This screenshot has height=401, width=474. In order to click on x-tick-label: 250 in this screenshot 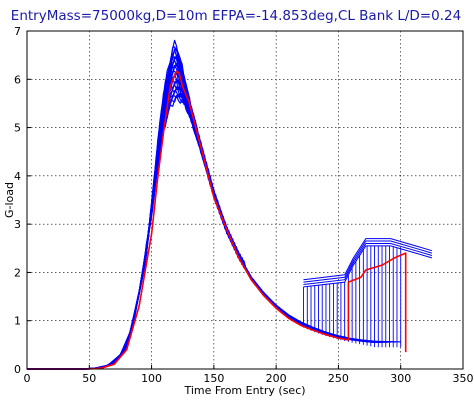, I will do `click(338, 378)`.